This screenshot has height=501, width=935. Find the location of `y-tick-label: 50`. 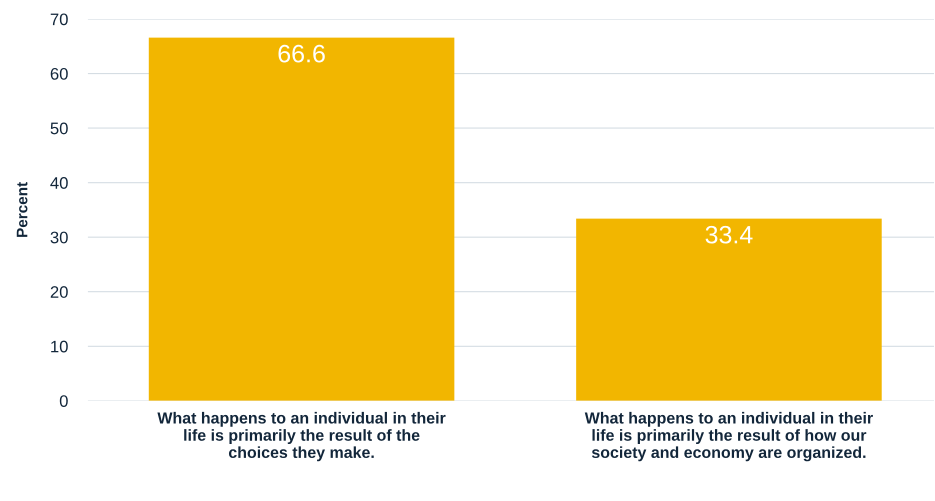

y-tick-label: 50 is located at coordinates (59, 128).